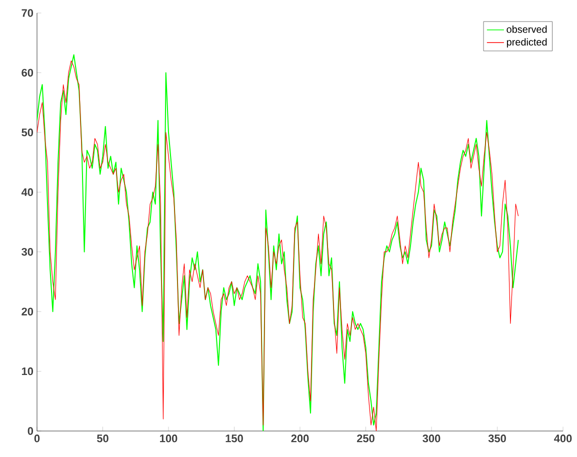 The width and height of the screenshot is (577, 457). Describe the element at coordinates (28, 132) in the screenshot. I see `y-tick-label: 50` at that location.